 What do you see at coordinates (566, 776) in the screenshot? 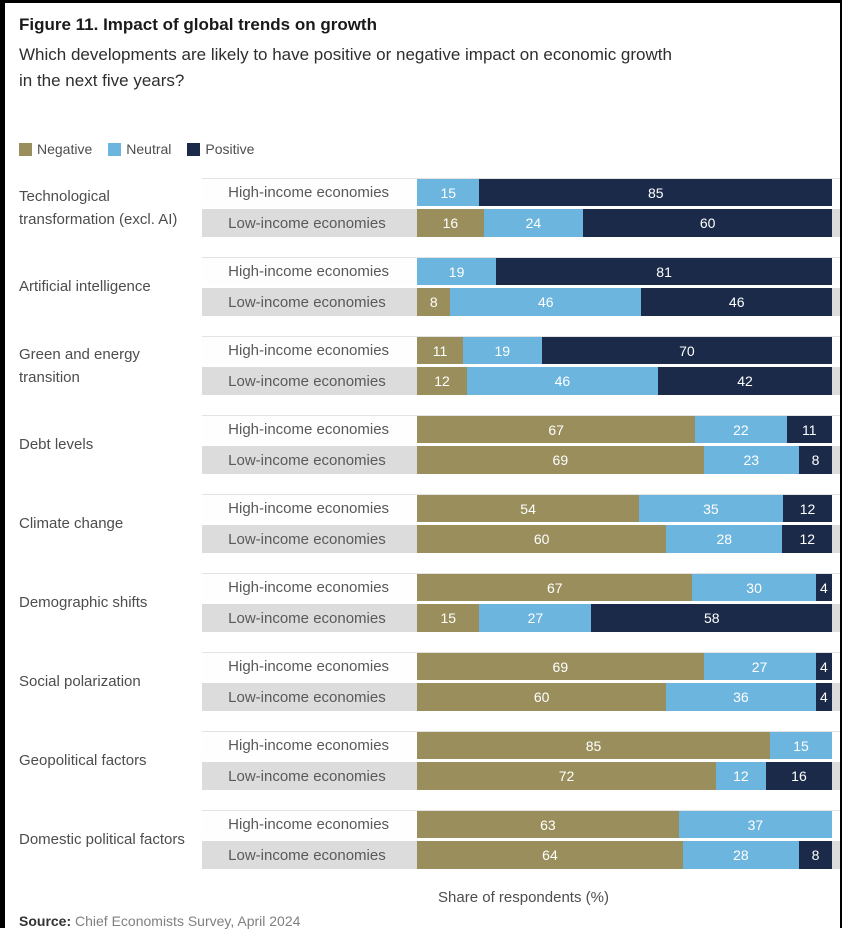
I see `bar-segment-negative: 72` at bounding box center [566, 776].